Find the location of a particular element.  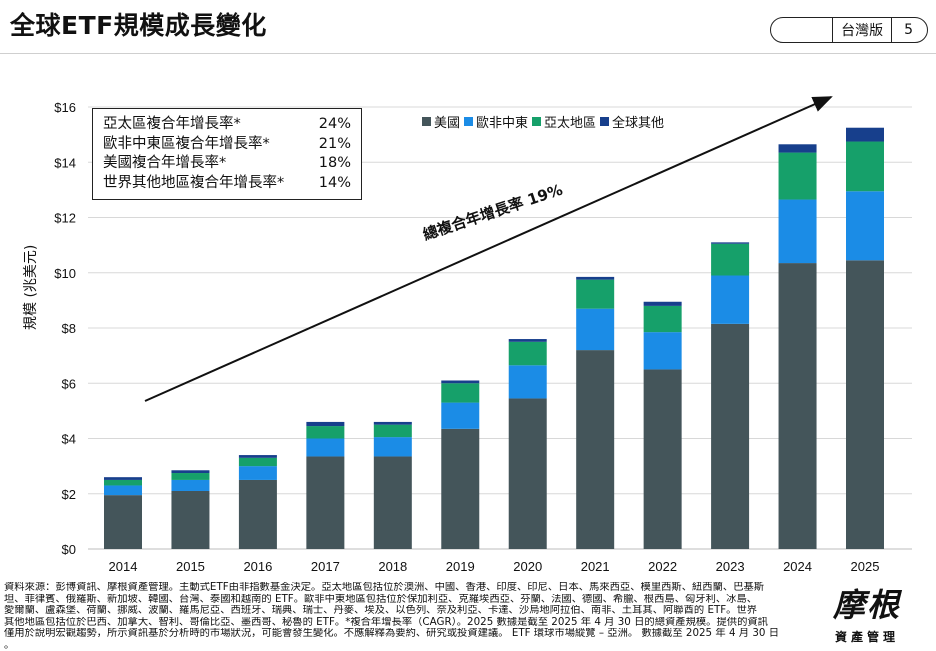

cagr-row-rest-of-world: 世界其他地區複合年增長率* 14% is located at coordinates (227, 184).